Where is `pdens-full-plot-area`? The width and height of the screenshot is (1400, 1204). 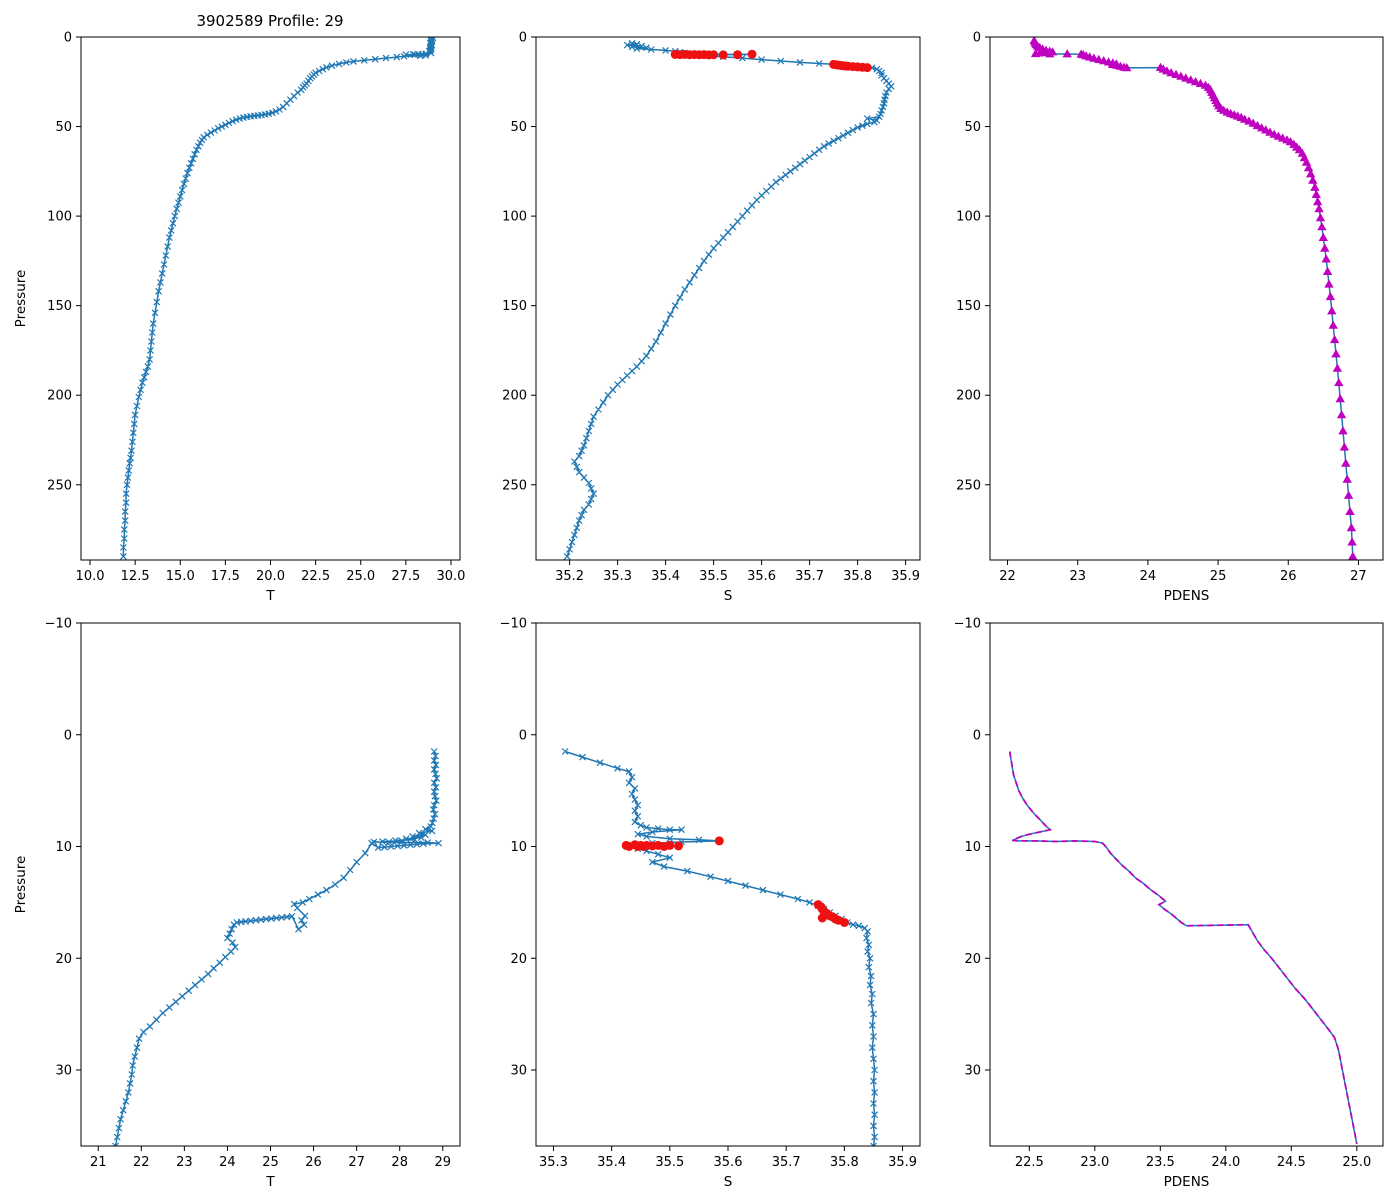
pdens-full-plot-area is located at coordinates (1193, 298).